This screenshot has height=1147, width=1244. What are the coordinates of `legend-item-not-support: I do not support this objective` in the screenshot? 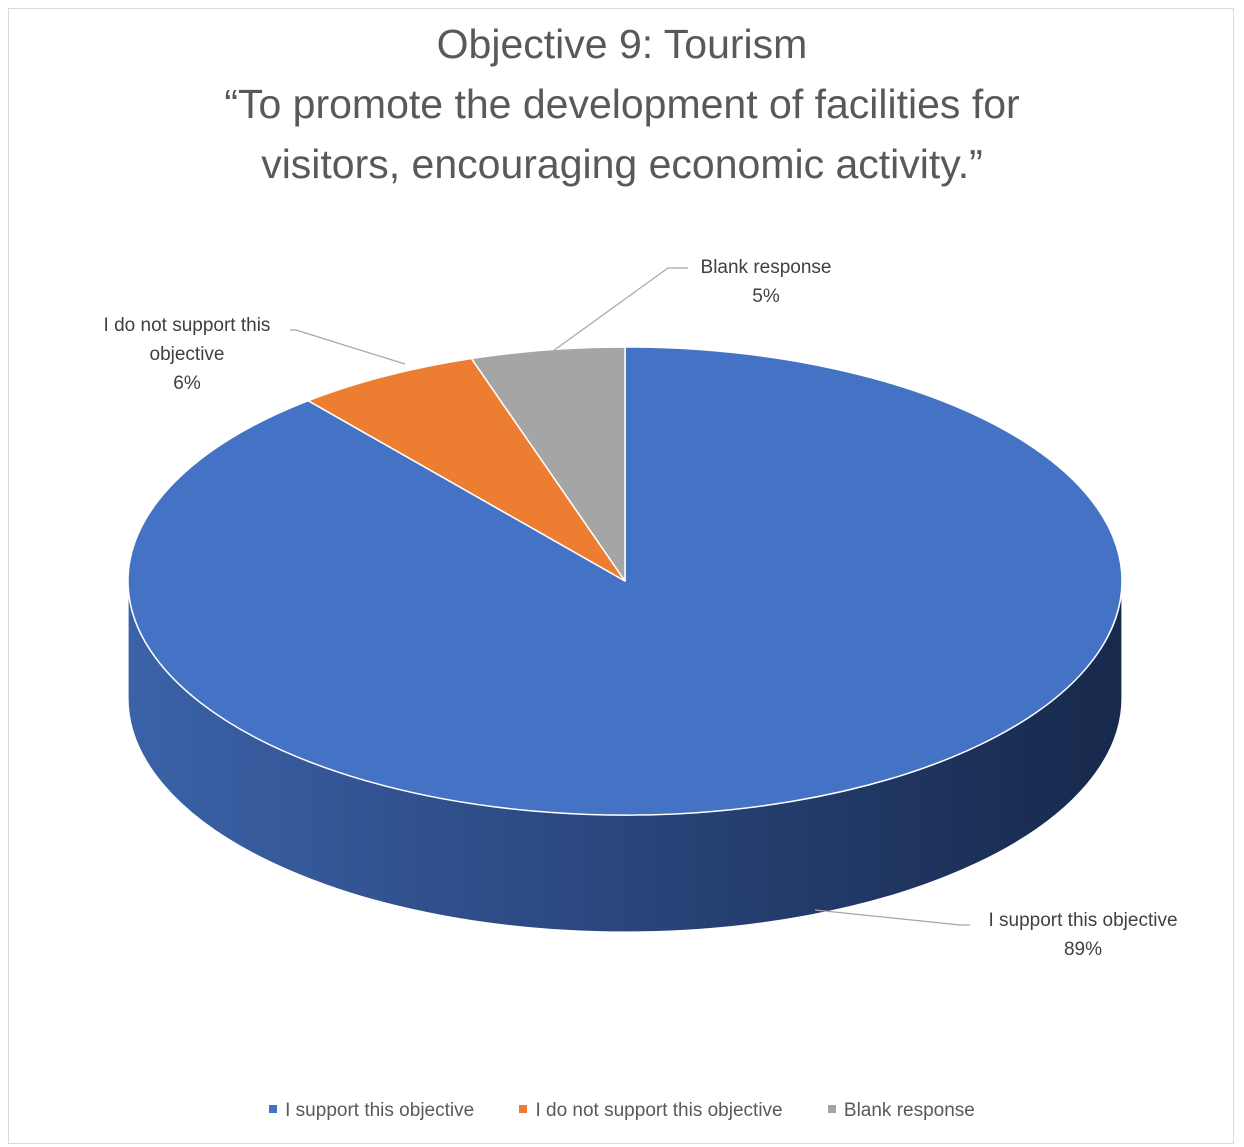 It's located at (651, 1111).